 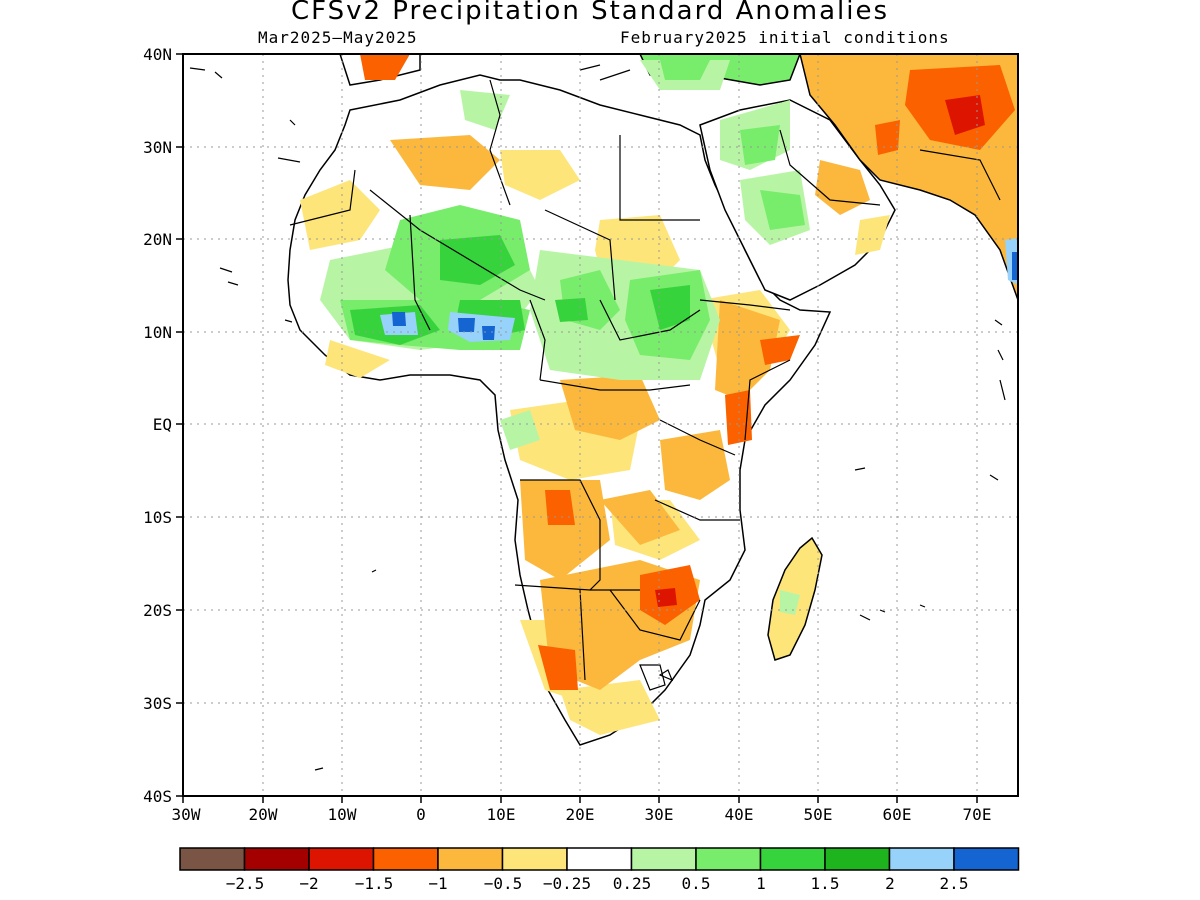 What do you see at coordinates (157, 332) in the screenshot?
I see `lat-label: 10N` at bounding box center [157, 332].